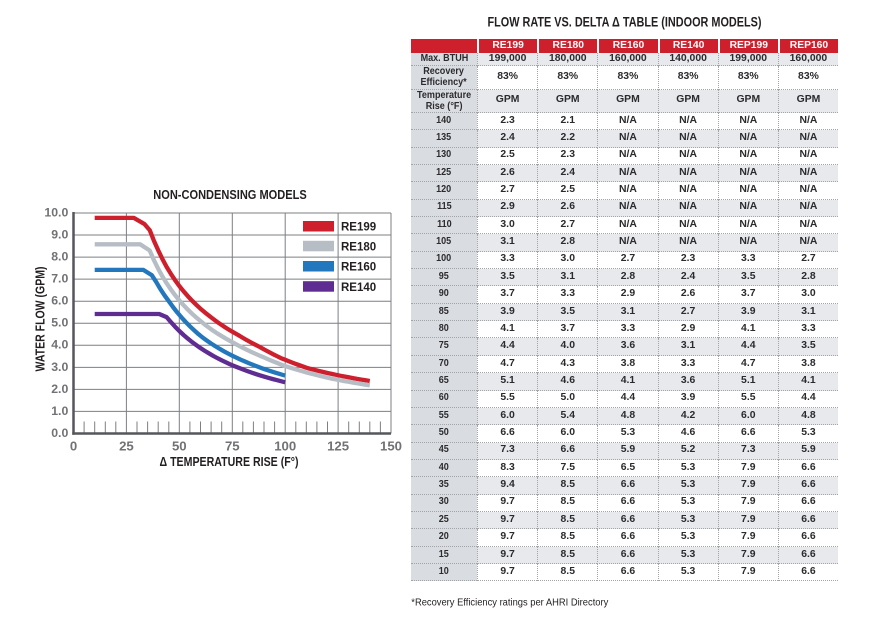 The image size is (873, 636). Describe the element at coordinates (358, 228) in the screenshot. I see `svg-text: RE199` at that location.